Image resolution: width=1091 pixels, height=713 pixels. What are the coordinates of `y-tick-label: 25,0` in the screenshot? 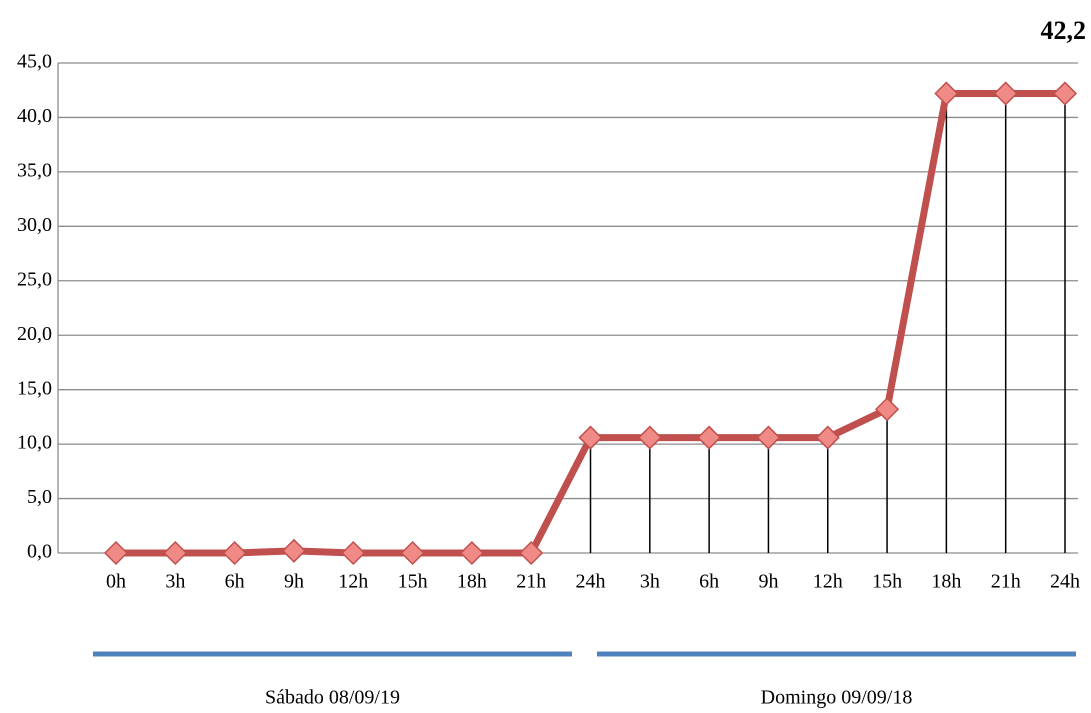 It's located at (34, 279).